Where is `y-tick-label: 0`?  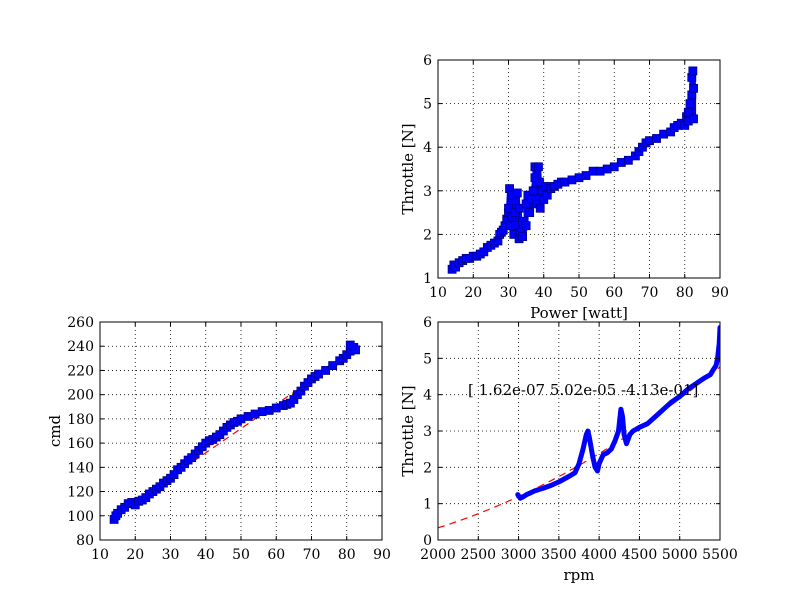 y-tick-label: 0 is located at coordinates (427, 541).